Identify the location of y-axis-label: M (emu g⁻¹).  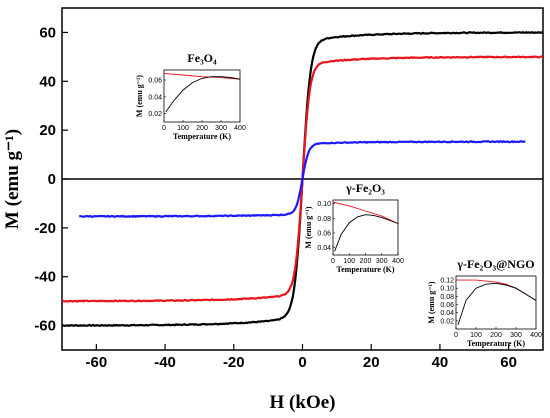
(12, 179).